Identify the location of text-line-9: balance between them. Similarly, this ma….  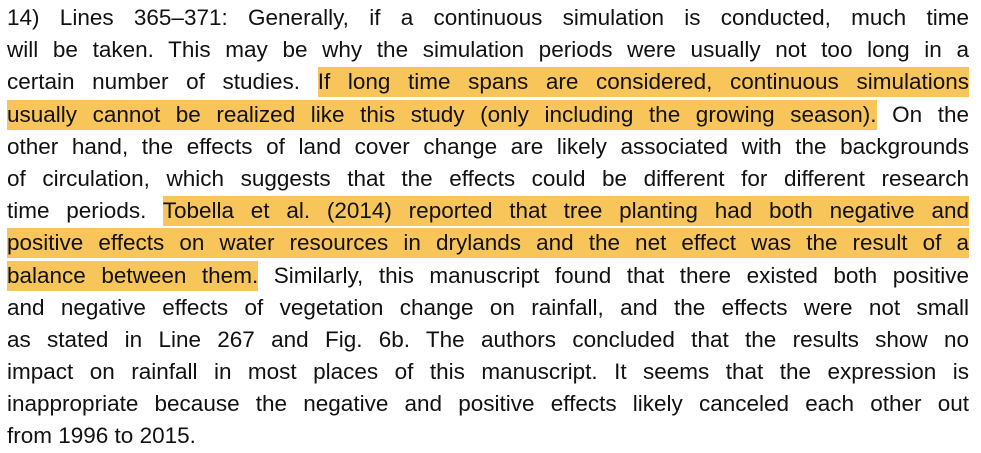
(488, 276).